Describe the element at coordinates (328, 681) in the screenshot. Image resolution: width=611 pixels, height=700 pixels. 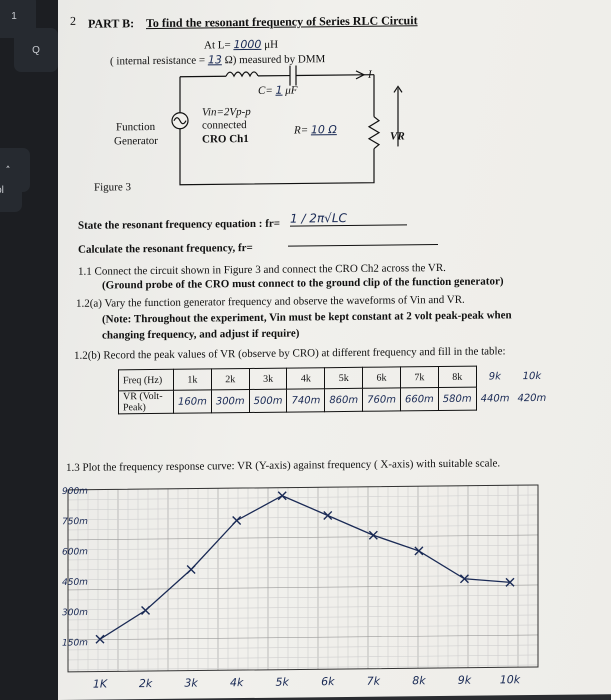
I see `x-tick-label: 6k` at that location.